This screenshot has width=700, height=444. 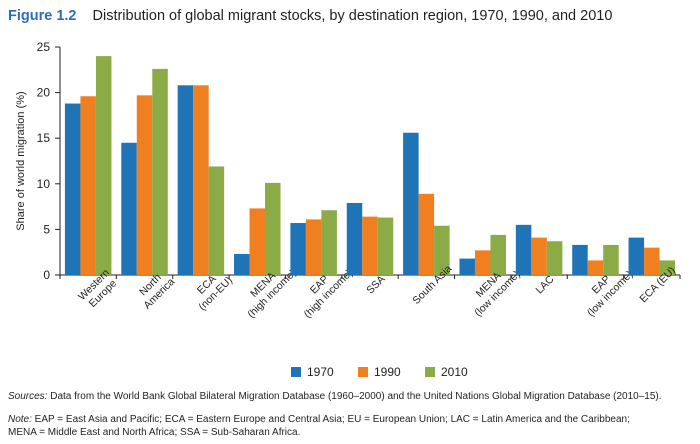 I want to click on x-category-label: LAC, so click(x=545, y=284).